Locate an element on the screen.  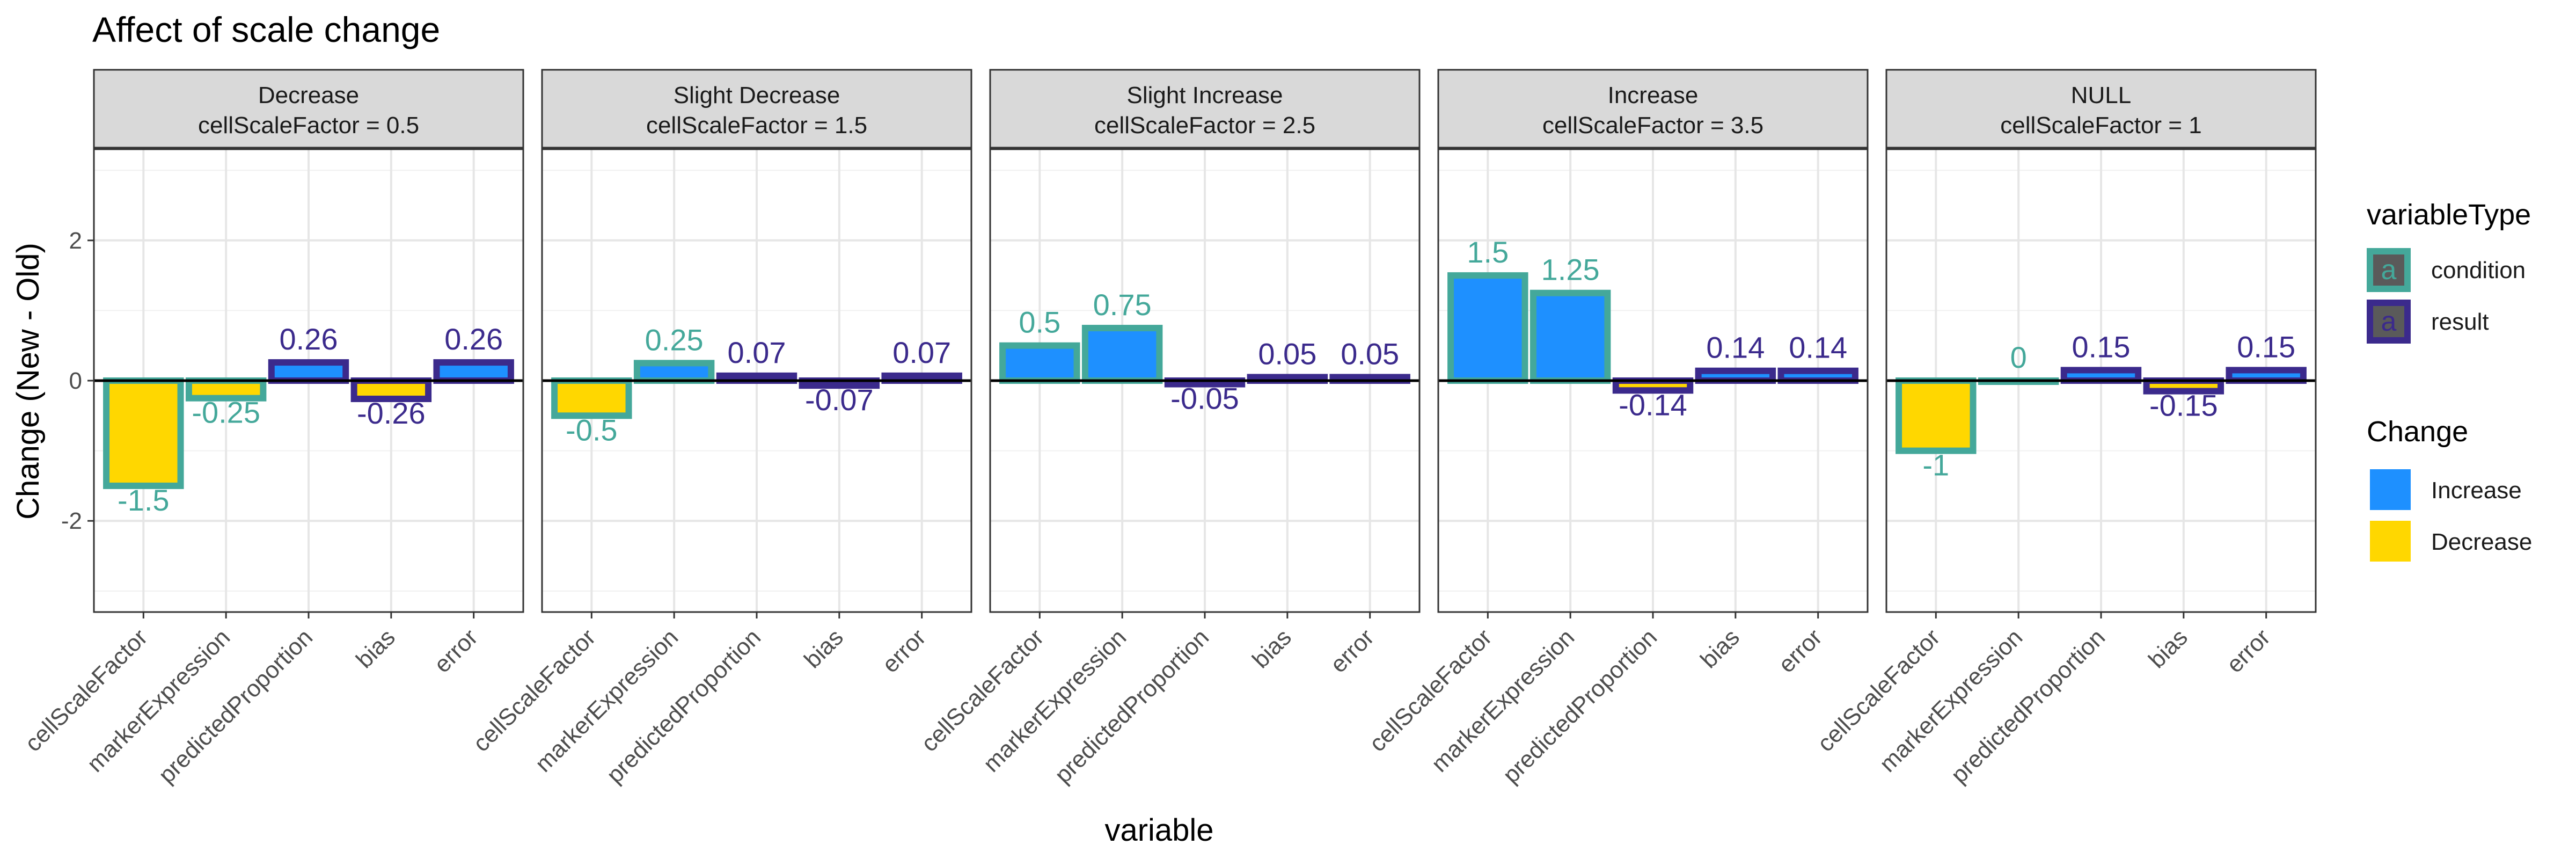
legend-title-change: Change is located at coordinates (2417, 432).